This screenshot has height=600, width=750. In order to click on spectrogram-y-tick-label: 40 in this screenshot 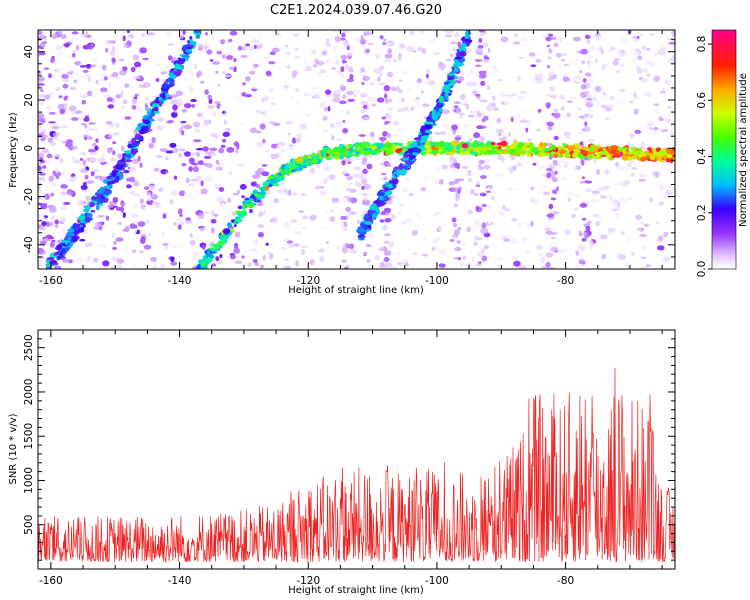, I will do `click(29, 51)`.